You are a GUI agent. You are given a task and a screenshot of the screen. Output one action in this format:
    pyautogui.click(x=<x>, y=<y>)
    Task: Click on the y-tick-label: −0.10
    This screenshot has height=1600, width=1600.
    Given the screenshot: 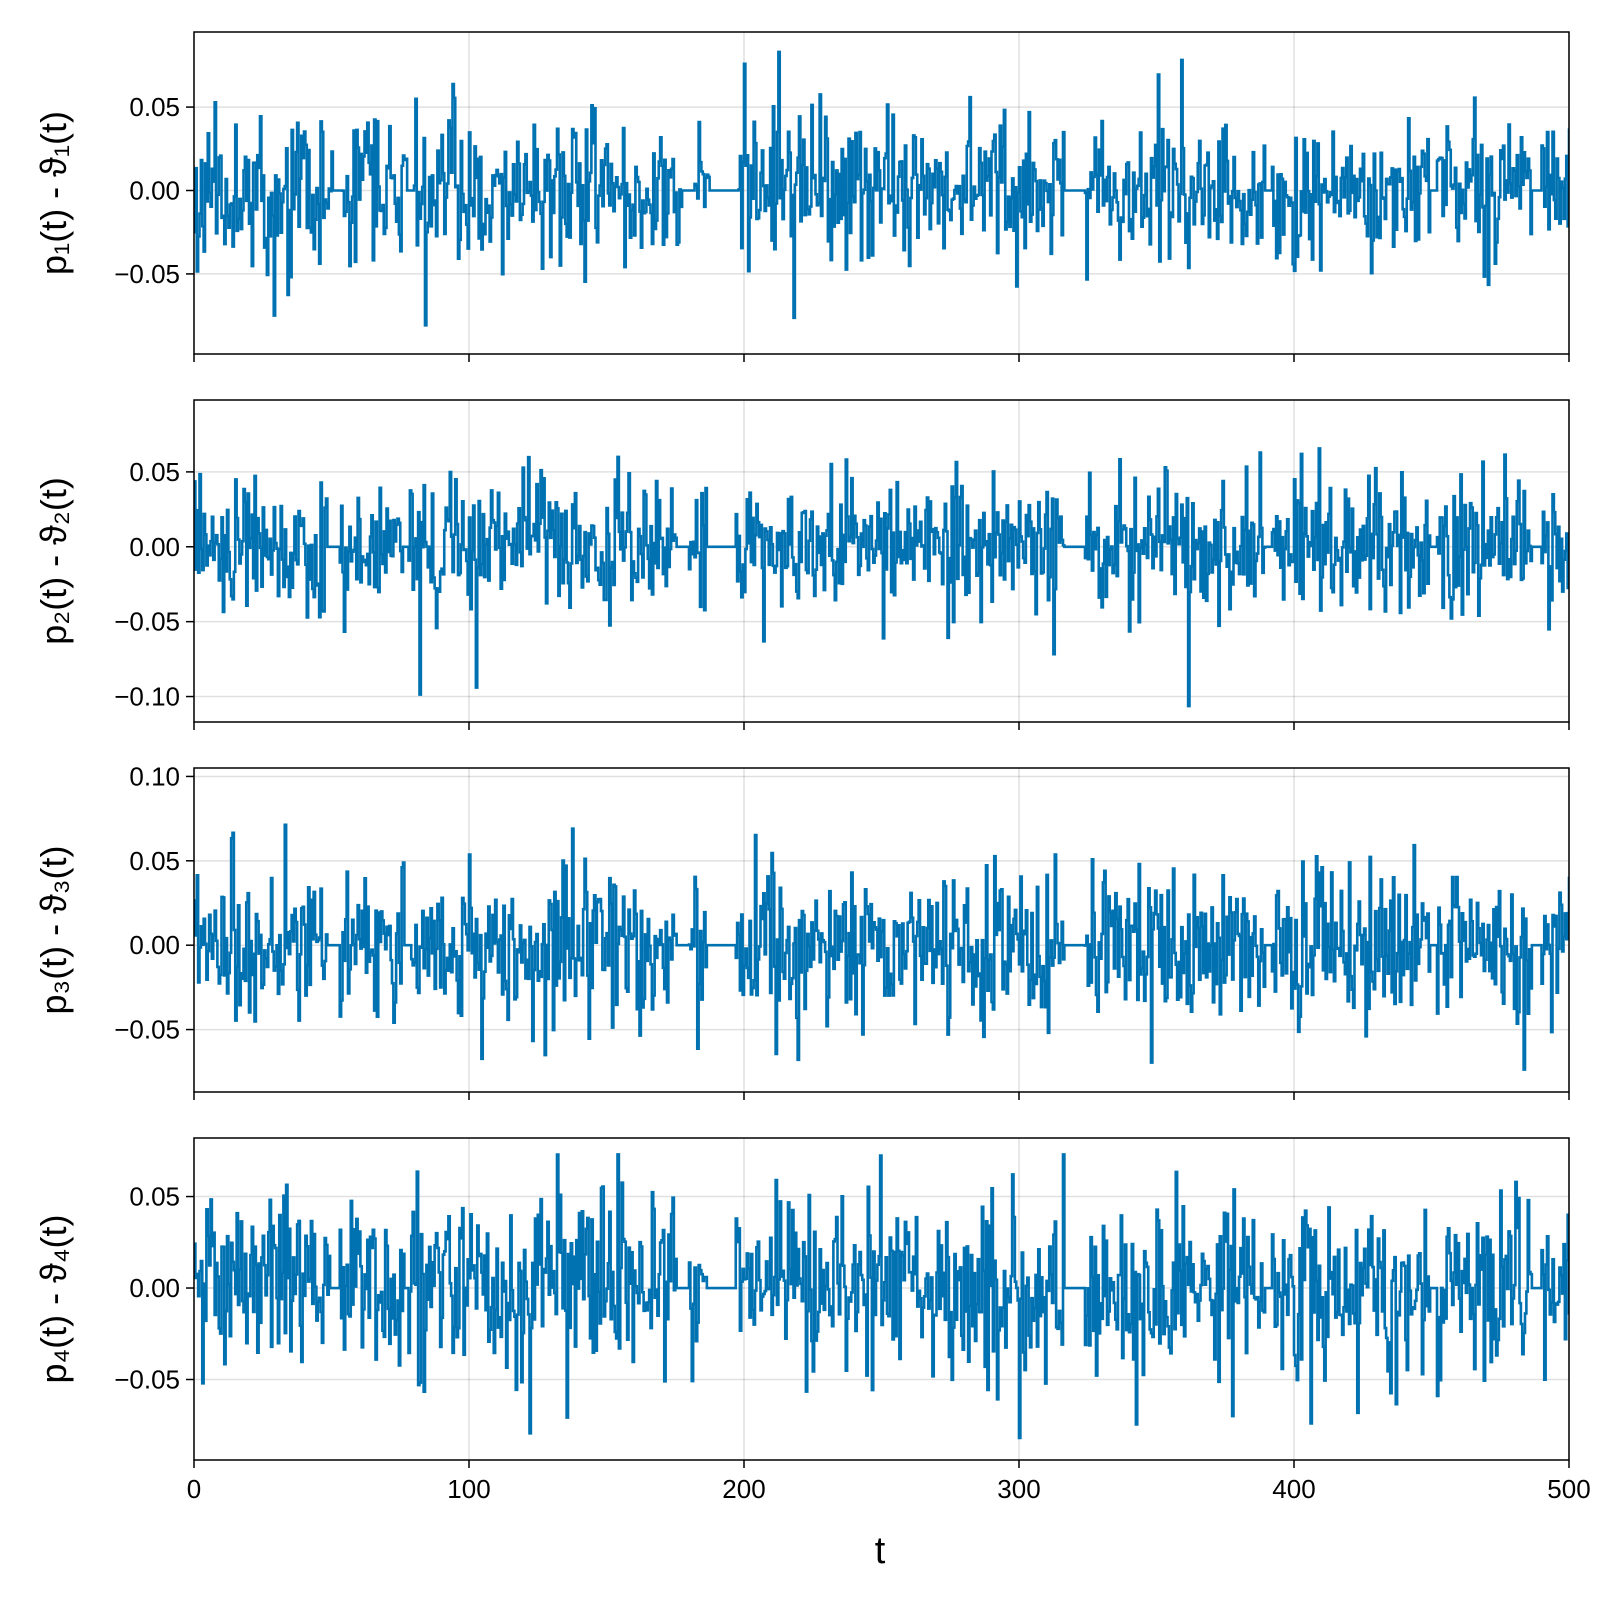 What is the action you would take?
    pyautogui.click(x=147, y=697)
    